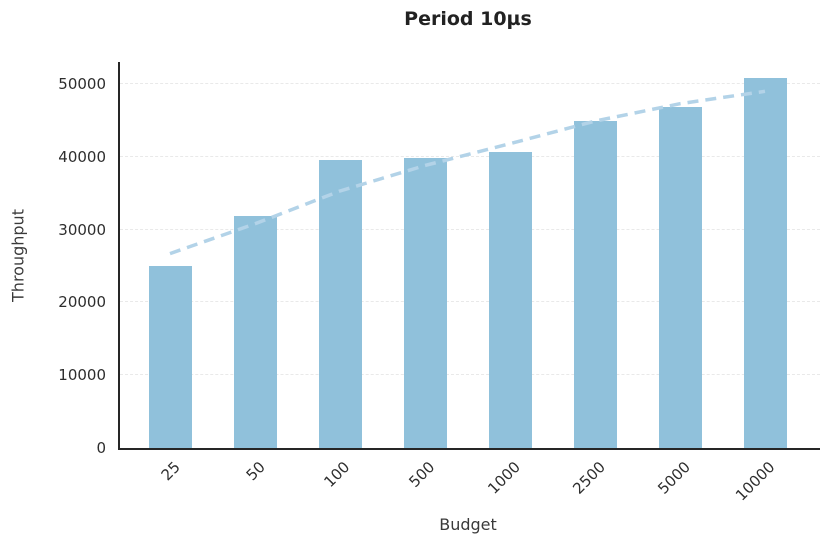  I want to click on x-tick-label: 1000, so click(503, 478).